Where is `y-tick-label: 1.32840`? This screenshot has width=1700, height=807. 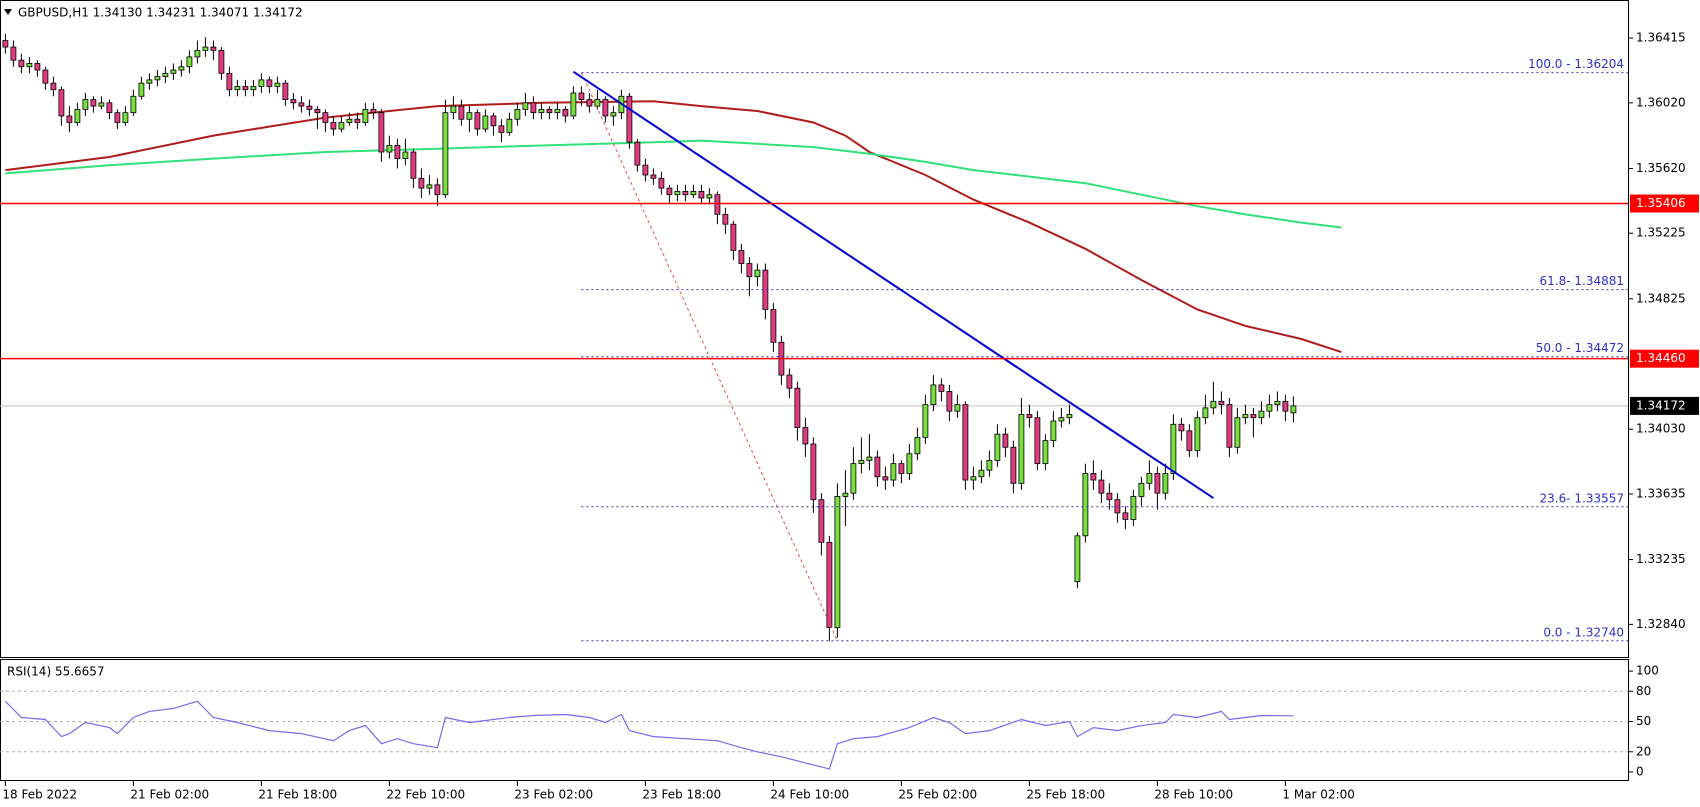
y-tick-label: 1.32840 is located at coordinates (1661, 624).